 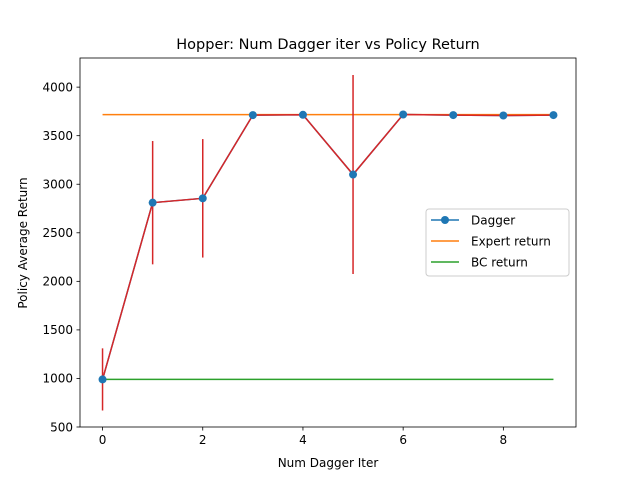 What do you see at coordinates (303, 440) in the screenshot?
I see `x-tick-label: 4` at bounding box center [303, 440].